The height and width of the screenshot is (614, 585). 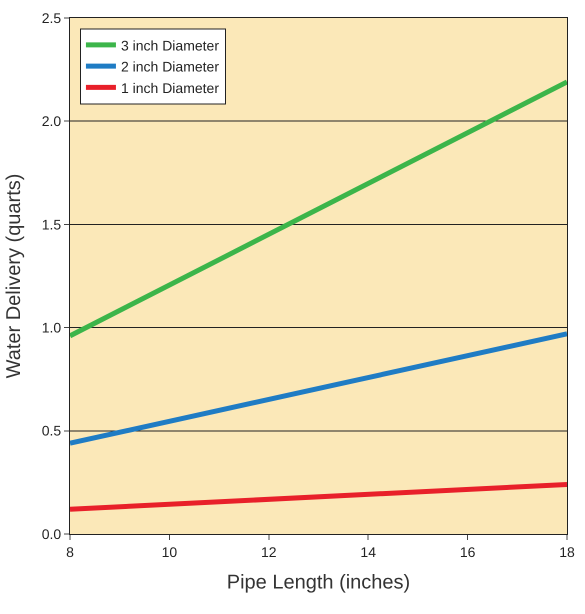 I want to click on y-tick-label: 1.0, so click(x=52, y=328).